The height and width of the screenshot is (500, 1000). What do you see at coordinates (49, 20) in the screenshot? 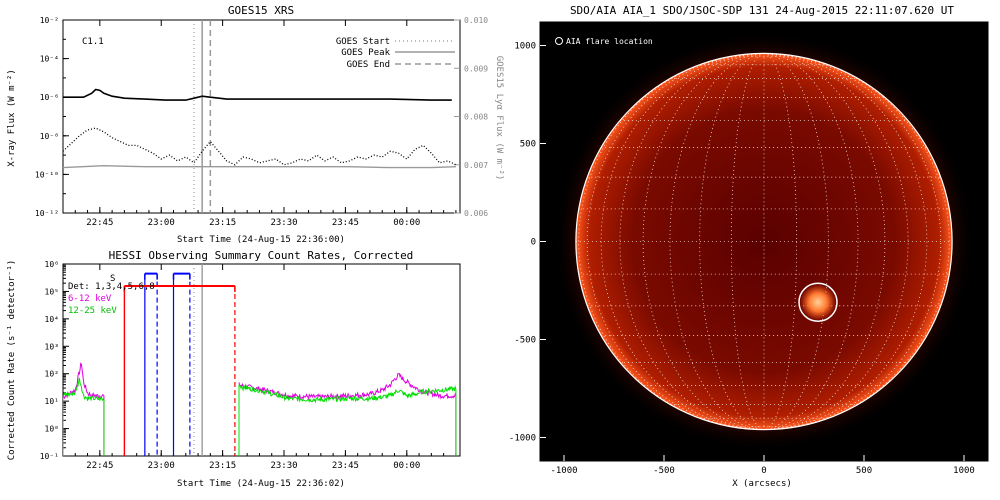
I see `goes-y-tick-label: 10⁻²` at bounding box center [49, 20].